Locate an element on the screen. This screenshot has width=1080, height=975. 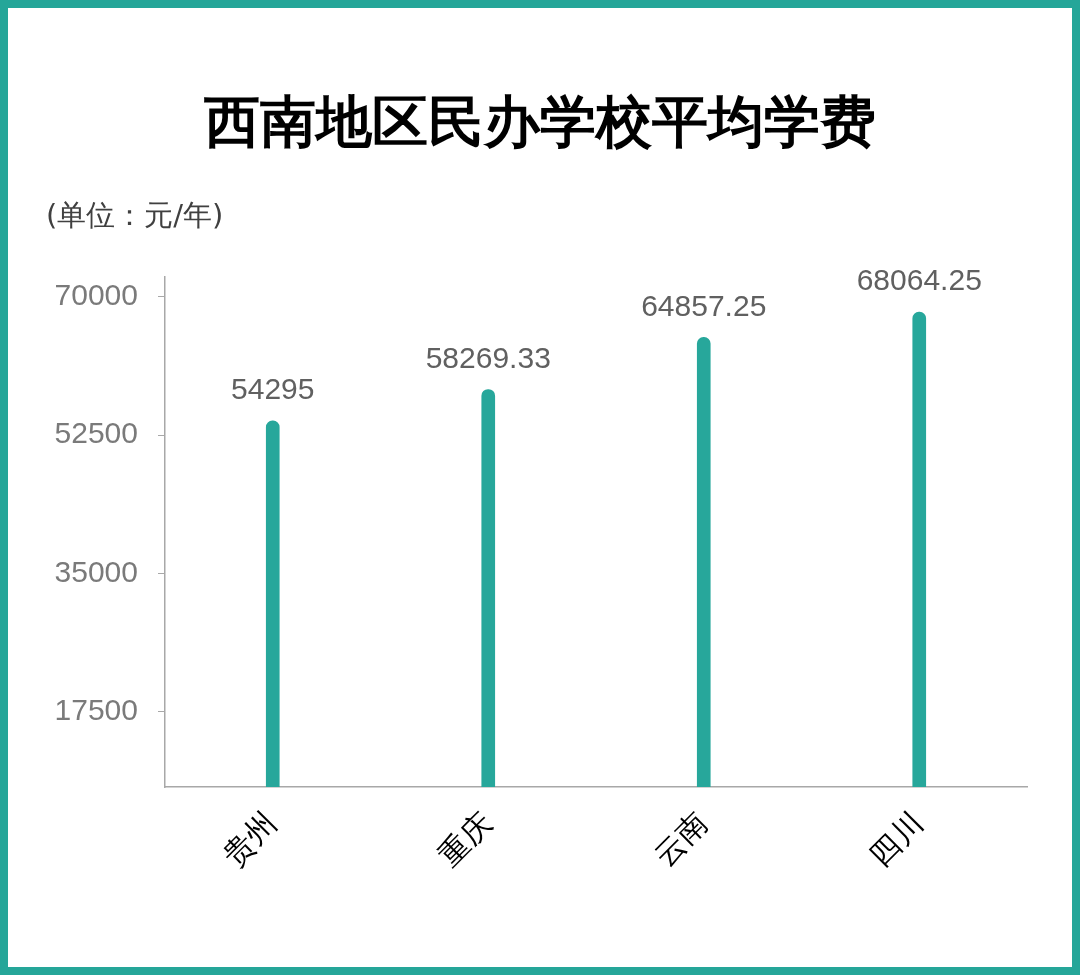
y-axis-title: (单位：元/年) is located at coordinates (135, 215).